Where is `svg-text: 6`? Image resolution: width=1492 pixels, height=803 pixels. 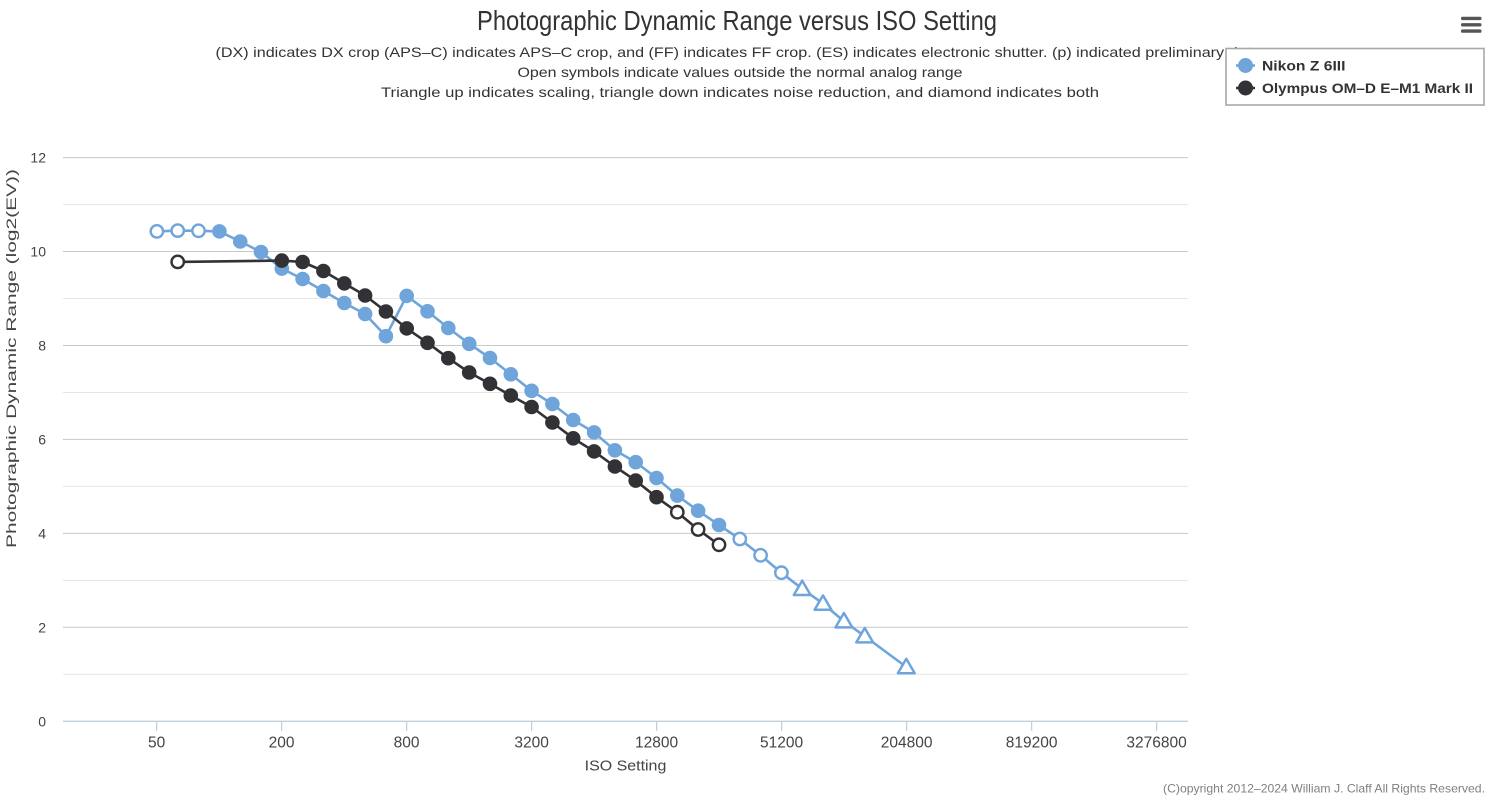
svg-text: 6 is located at coordinates (42, 439).